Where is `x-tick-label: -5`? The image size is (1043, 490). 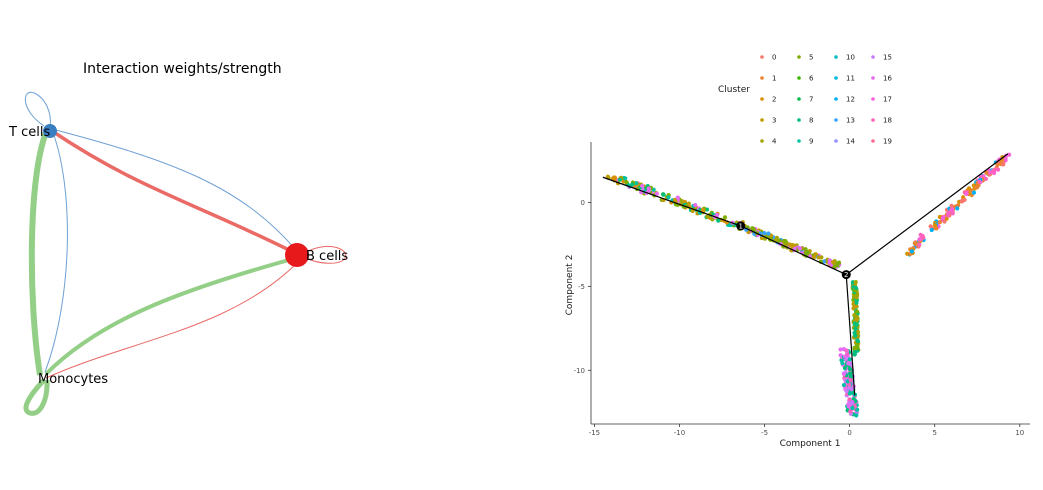 x-tick-label: -5 is located at coordinates (764, 433).